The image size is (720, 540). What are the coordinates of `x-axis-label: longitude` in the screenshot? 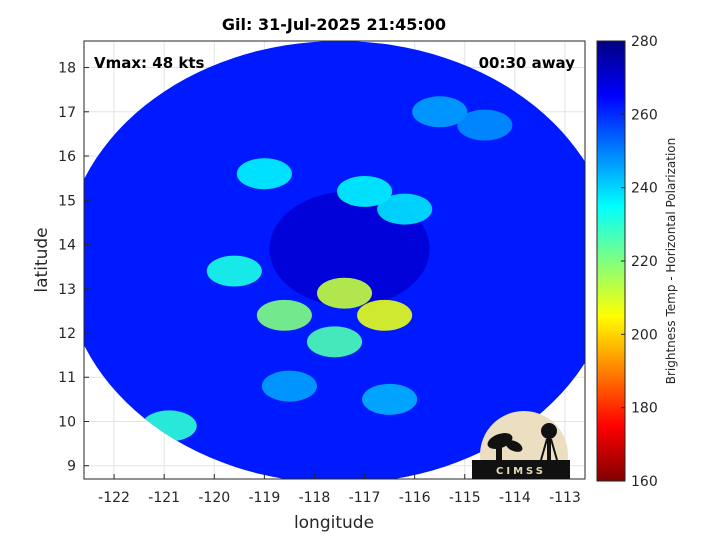 It's located at (334, 523).